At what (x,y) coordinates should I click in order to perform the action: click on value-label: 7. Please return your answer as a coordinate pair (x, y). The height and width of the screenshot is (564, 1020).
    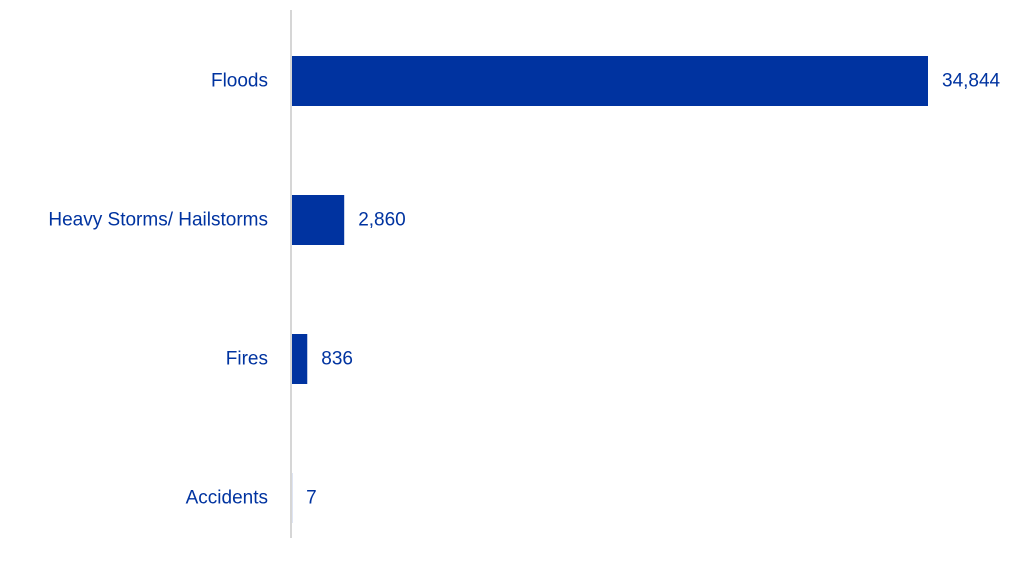
    Looking at the image, I should click on (311, 498).